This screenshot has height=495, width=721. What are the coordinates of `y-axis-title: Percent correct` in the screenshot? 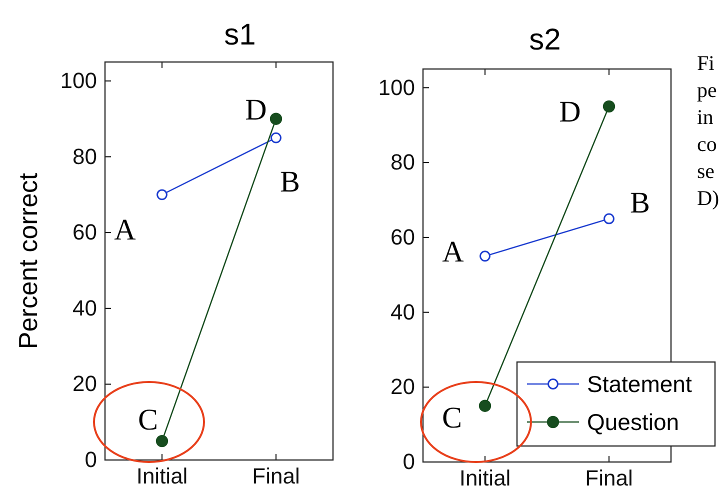 It's located at (28, 261).